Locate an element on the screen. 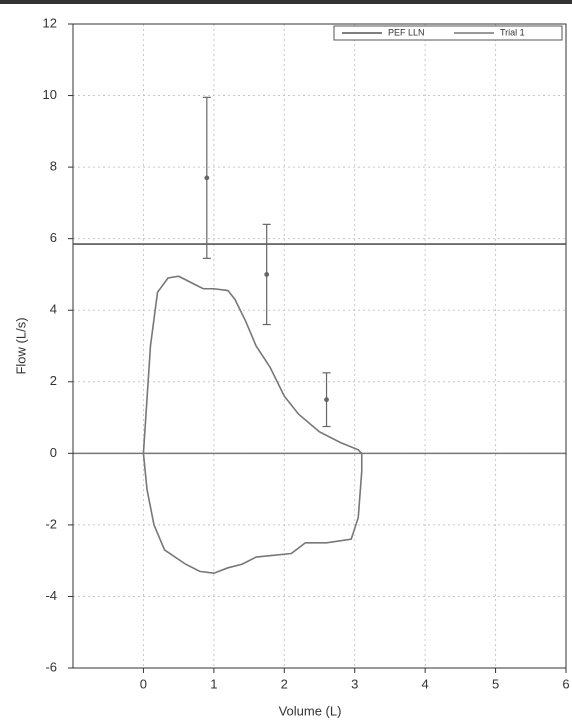  y-tick-label: -6 is located at coordinates (51, 666).